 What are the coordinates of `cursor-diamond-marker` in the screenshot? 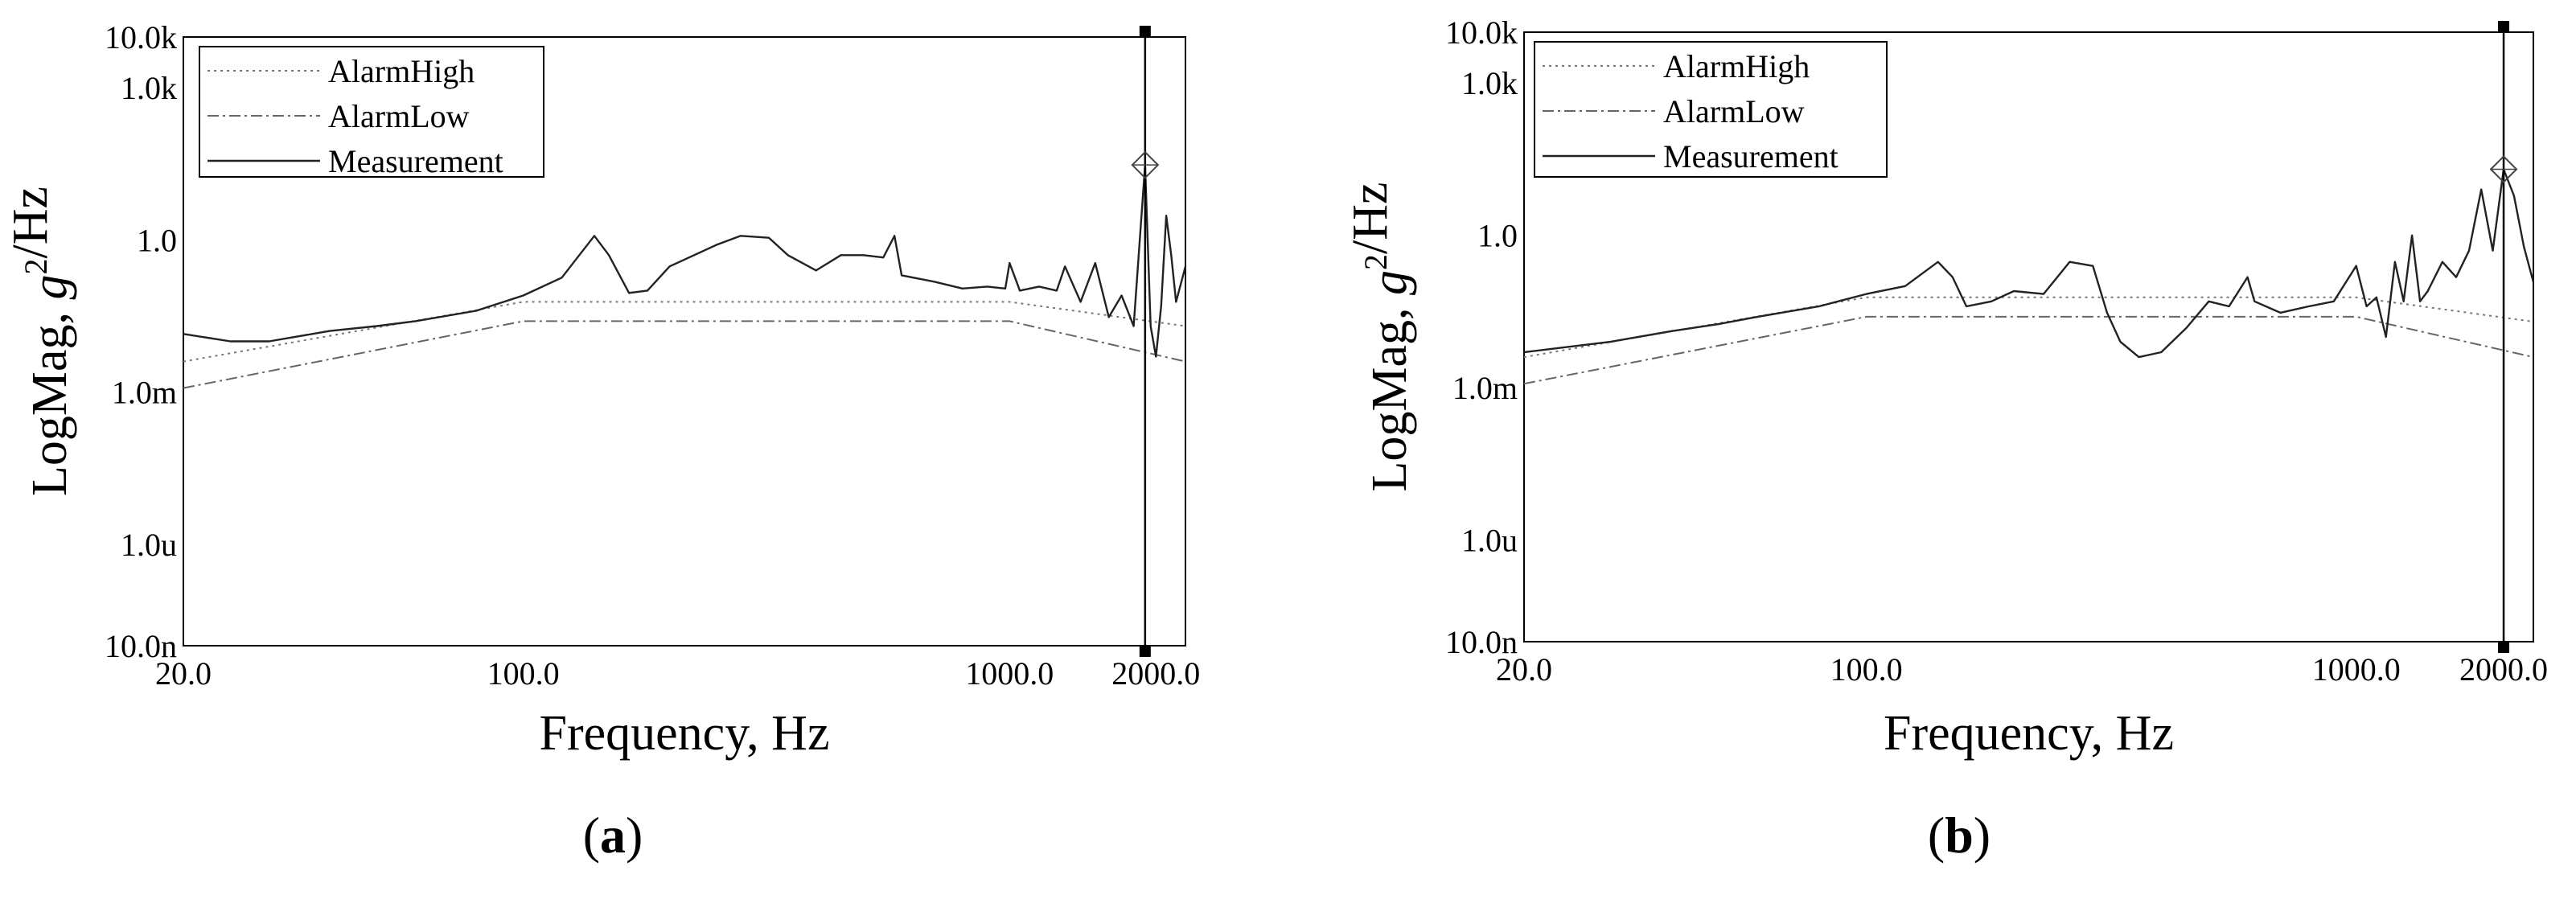 It's located at (1145, 164).